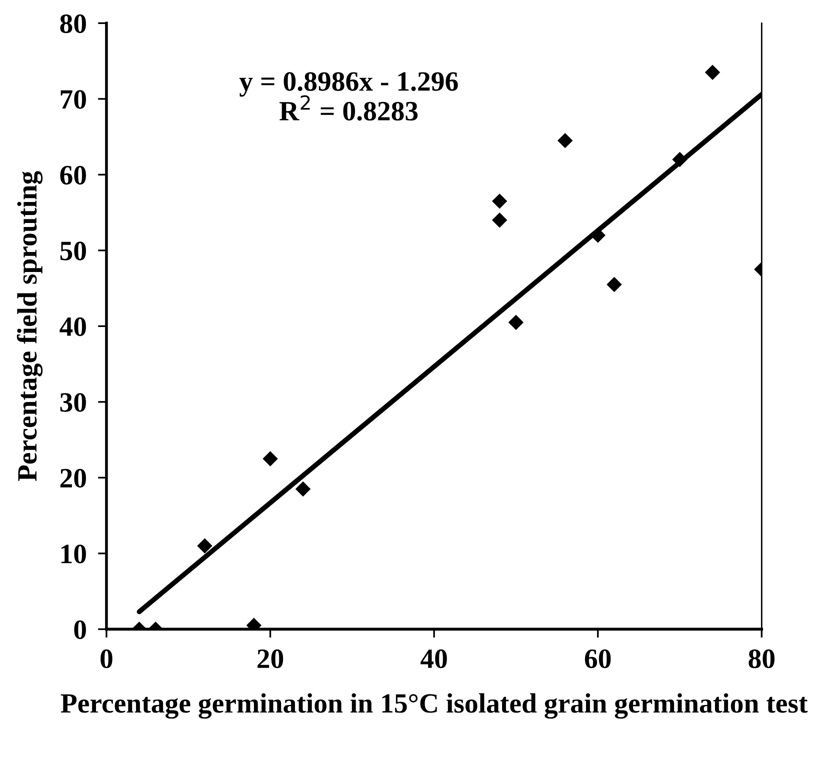 This screenshot has height=772, width=819. What do you see at coordinates (80, 630) in the screenshot?
I see `y-tick-label: 0` at bounding box center [80, 630].